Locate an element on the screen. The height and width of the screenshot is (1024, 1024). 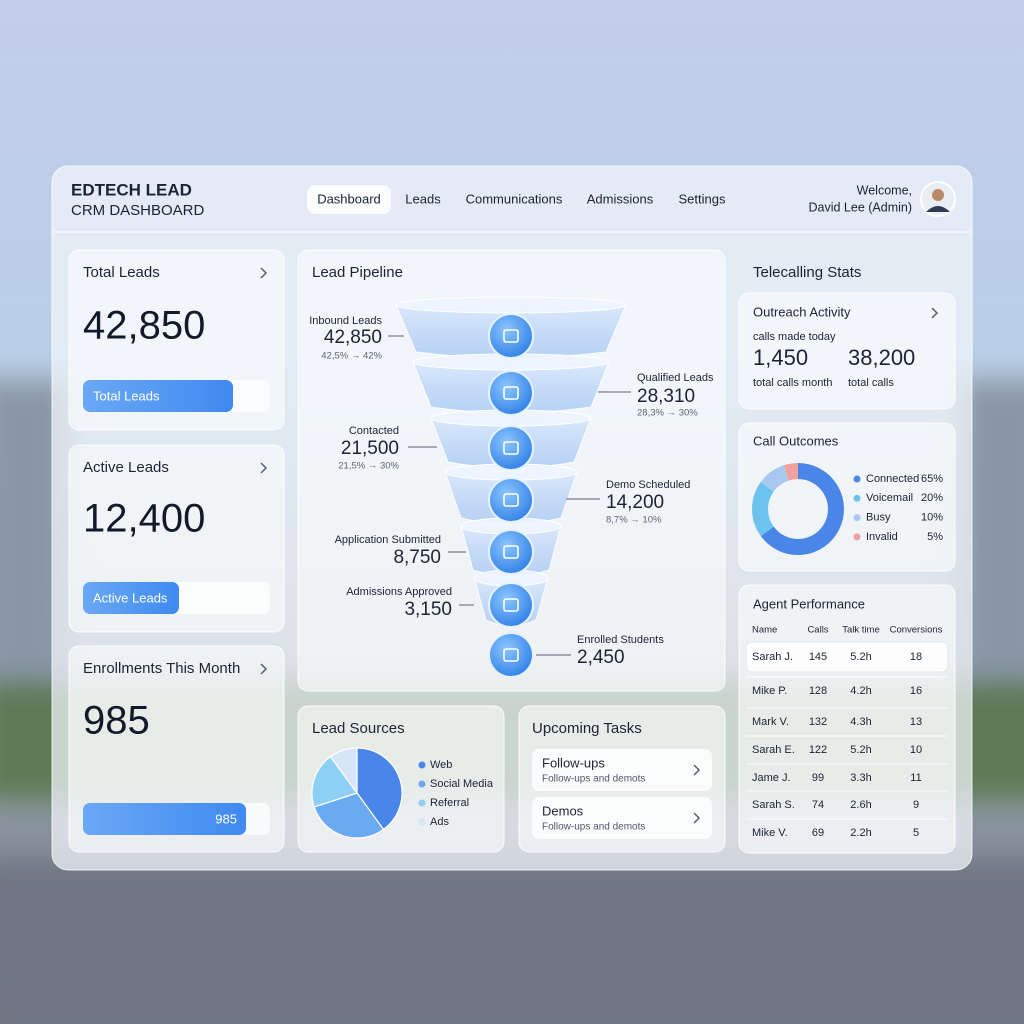
progress-label: Active Leads is located at coordinates (130, 597).